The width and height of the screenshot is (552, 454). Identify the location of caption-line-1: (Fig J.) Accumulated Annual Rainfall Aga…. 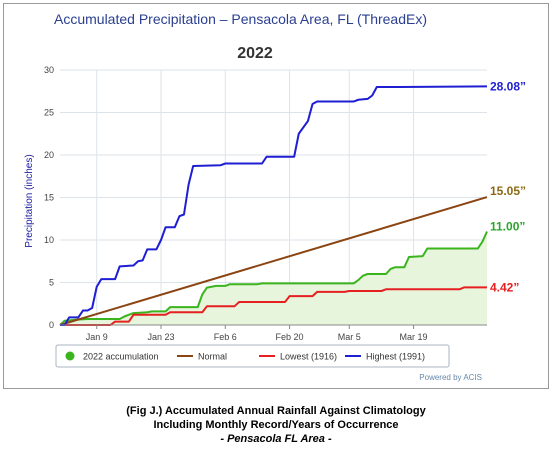
(276, 411).